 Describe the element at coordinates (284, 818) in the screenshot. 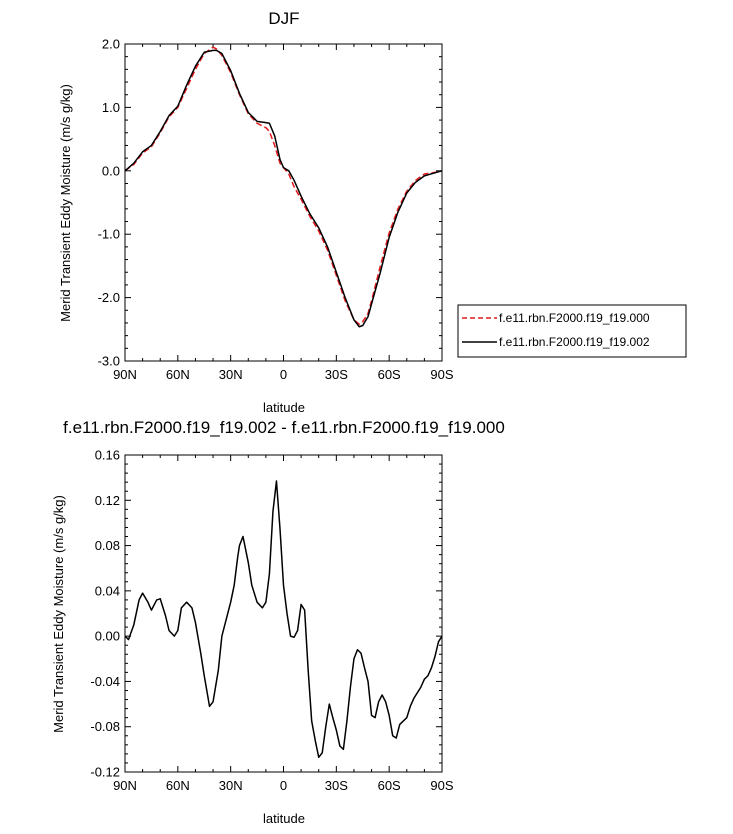

I see `bottom-chart-xlabel: latitude` at that location.